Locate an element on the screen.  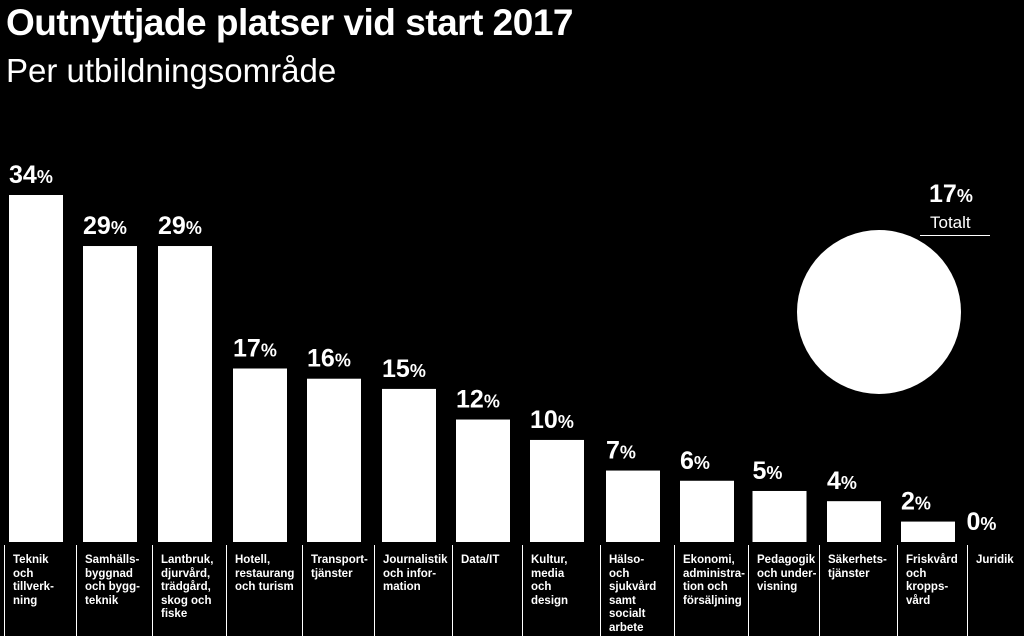
bar-value-label-11: 5% is located at coordinates (768, 471).